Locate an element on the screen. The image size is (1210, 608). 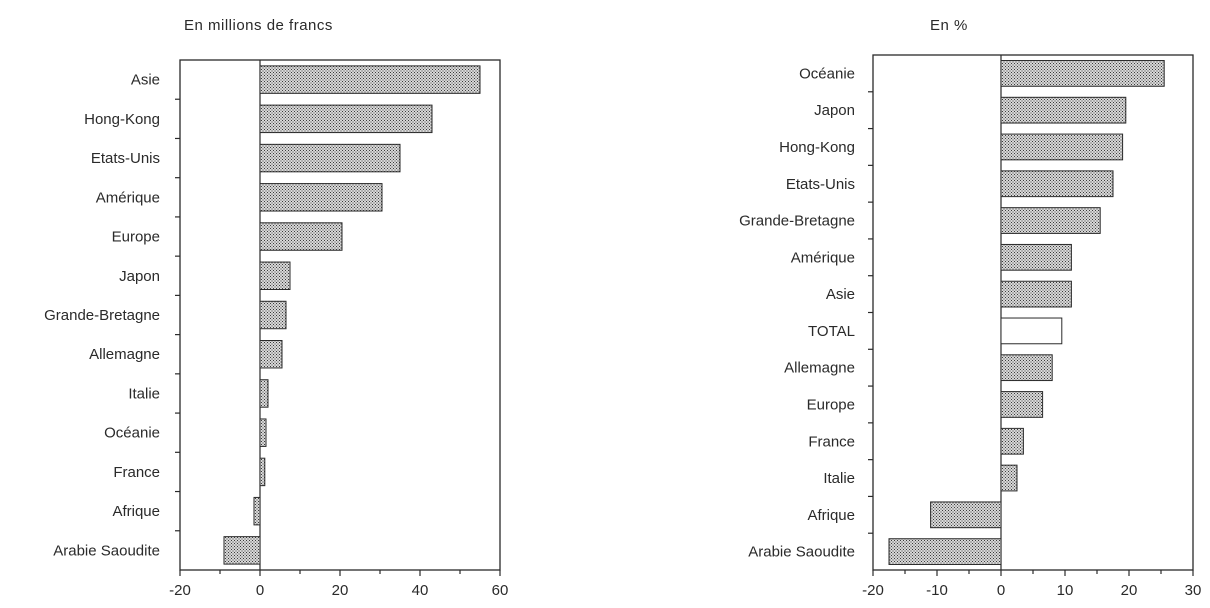
x-tick-label: 40 is located at coordinates (420, 590).